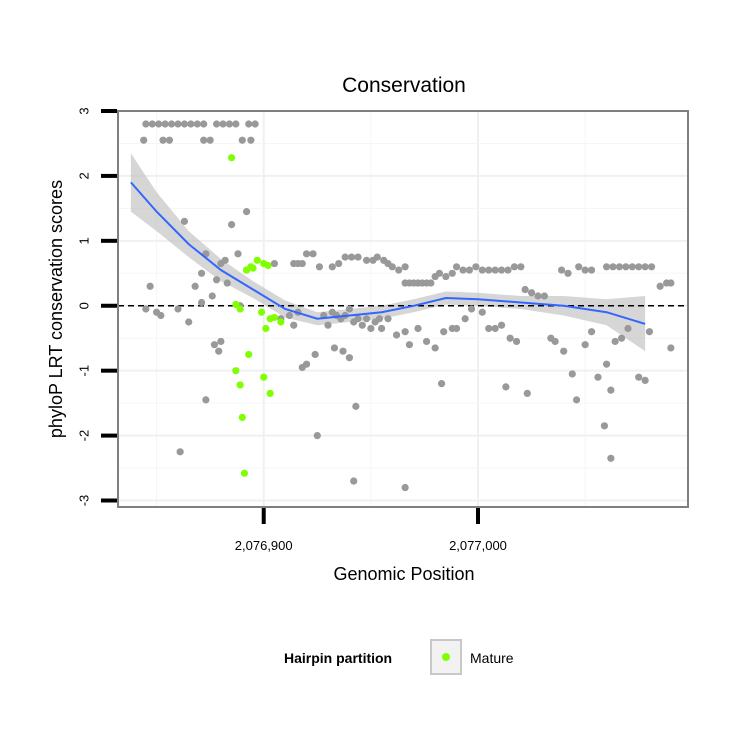  Describe the element at coordinates (478, 545) in the screenshot. I see `x-tick-label-1: 2,077,000` at that location.